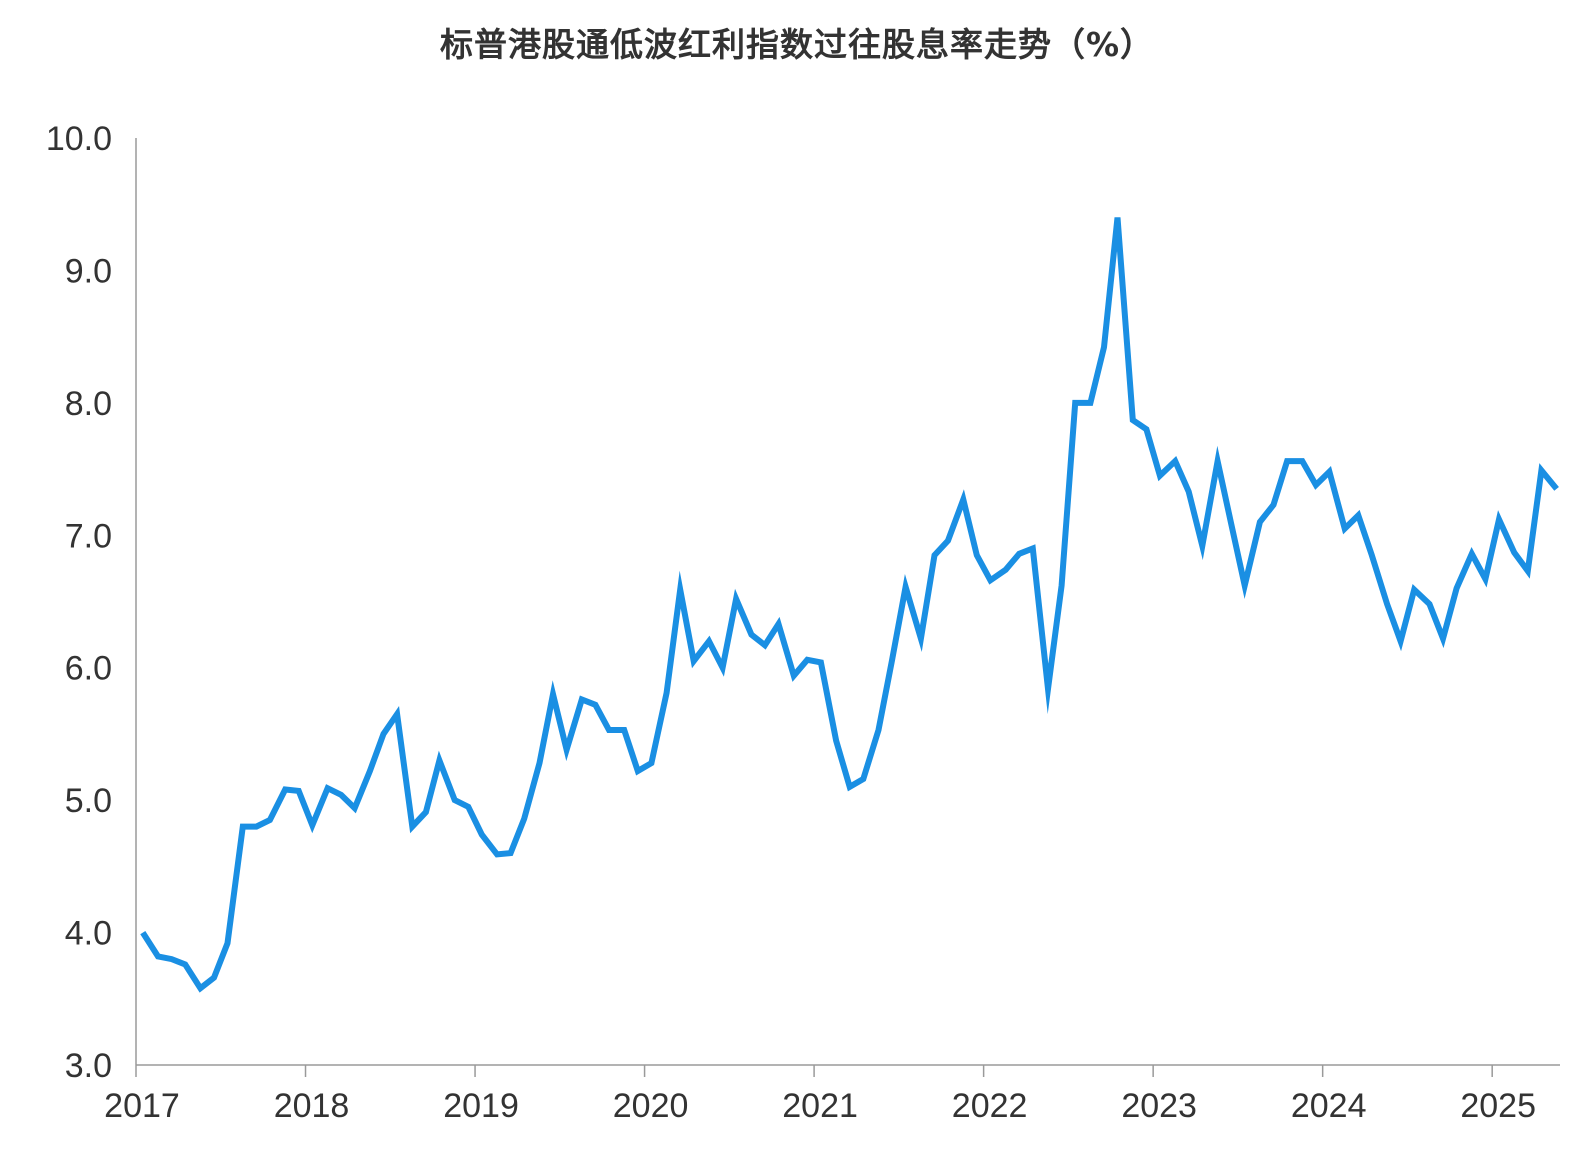  What do you see at coordinates (797, 44) in the screenshot?
I see `chart-title: 标普港股通低波红利指数过往股息率走势（%）` at bounding box center [797, 44].